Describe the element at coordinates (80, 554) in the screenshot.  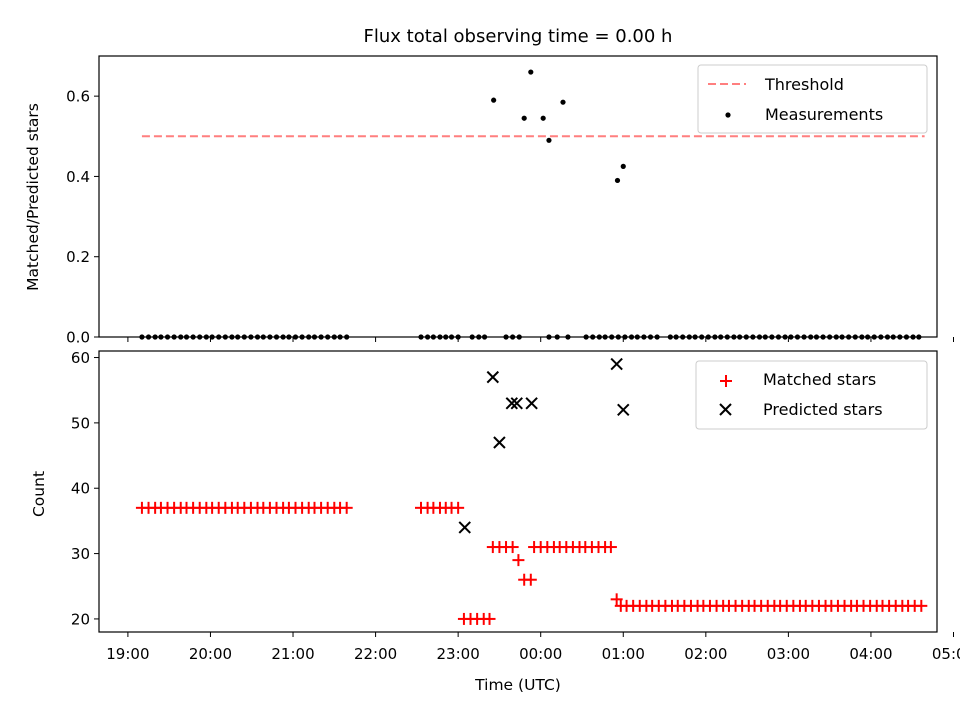
I see `bottom-y-tick-label: 30` at that location.